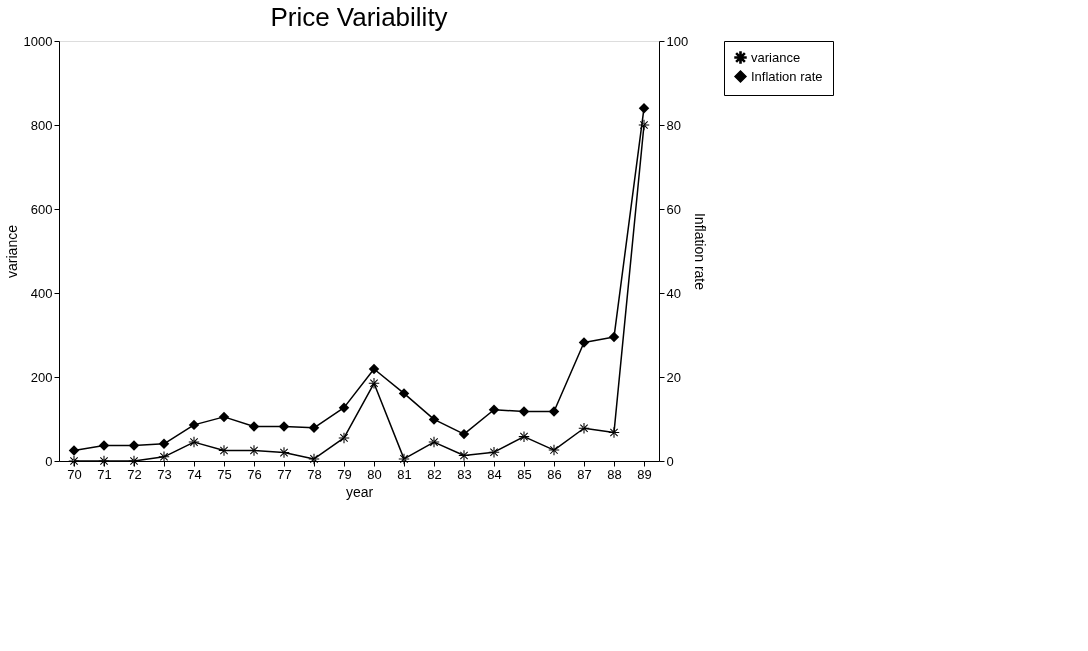 The image size is (1088, 651). What do you see at coordinates (41, 125) in the screenshot?
I see `y-tick-label: 800` at bounding box center [41, 125].